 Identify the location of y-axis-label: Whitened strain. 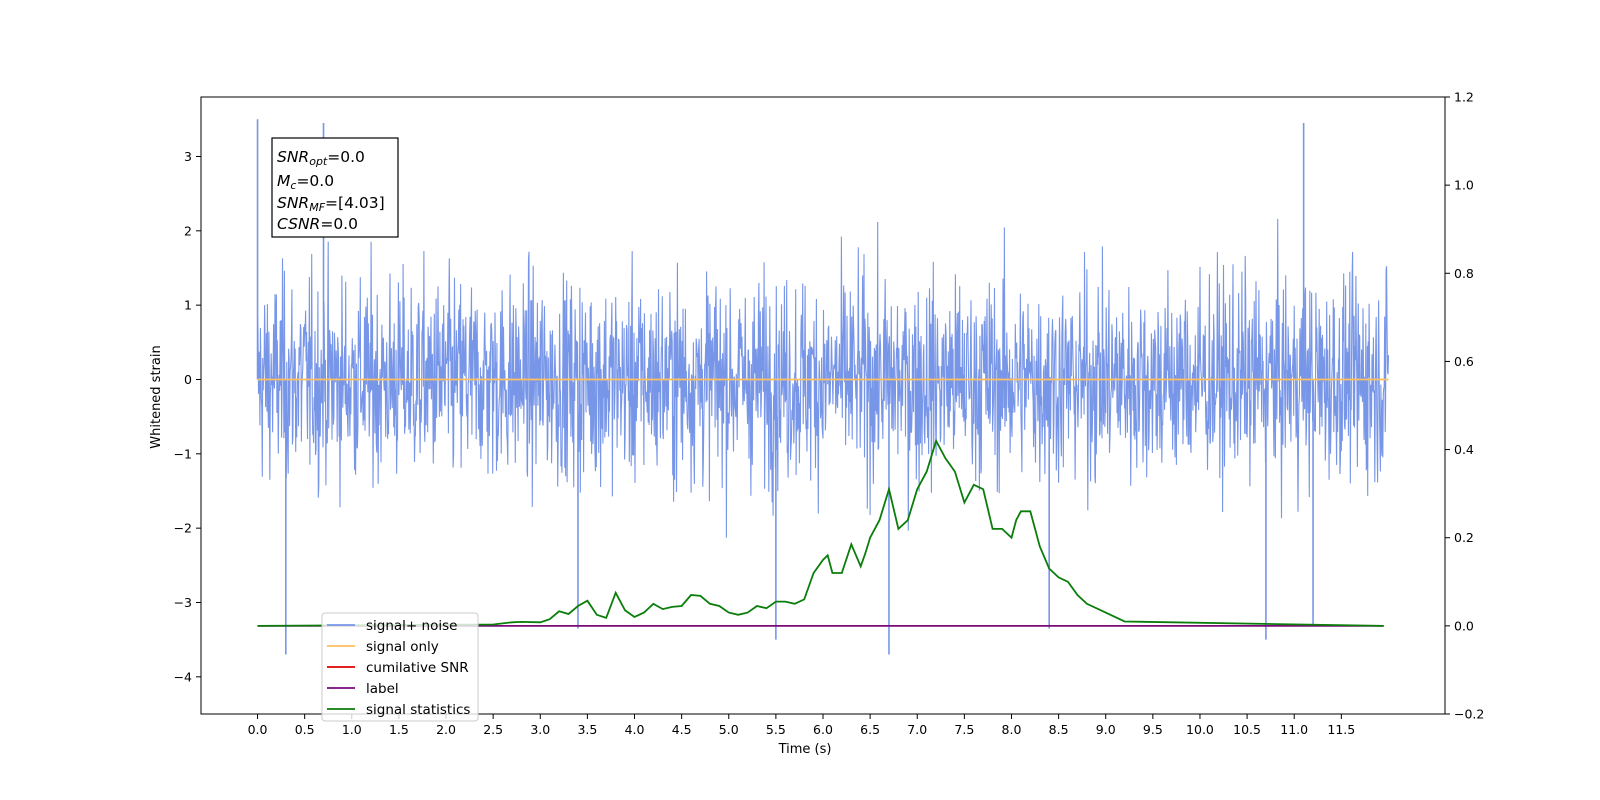
(156, 396).